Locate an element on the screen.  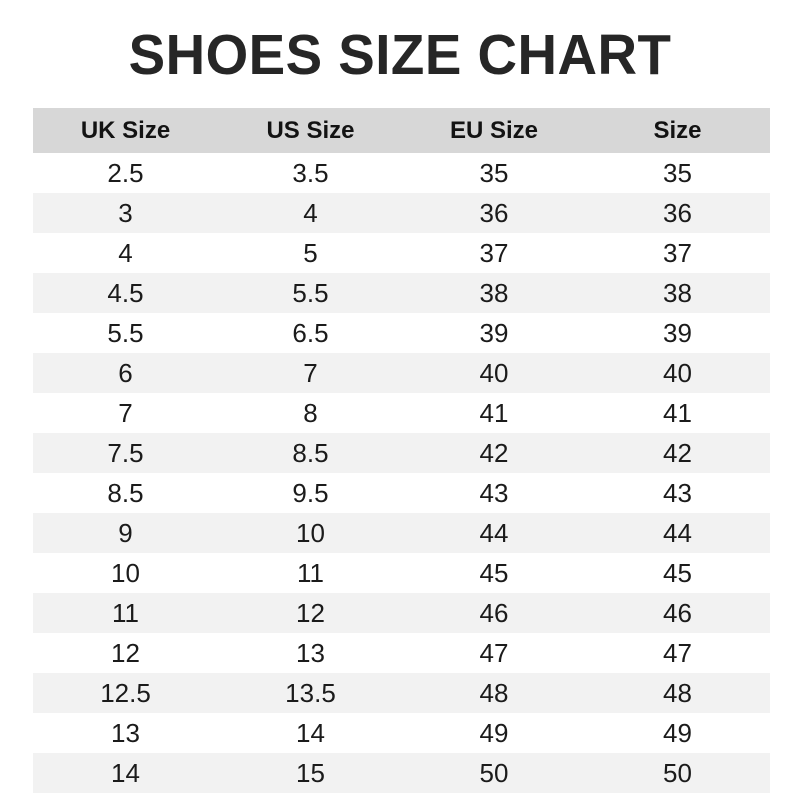
table-row: 14 15 50 50 is located at coordinates (401, 773).